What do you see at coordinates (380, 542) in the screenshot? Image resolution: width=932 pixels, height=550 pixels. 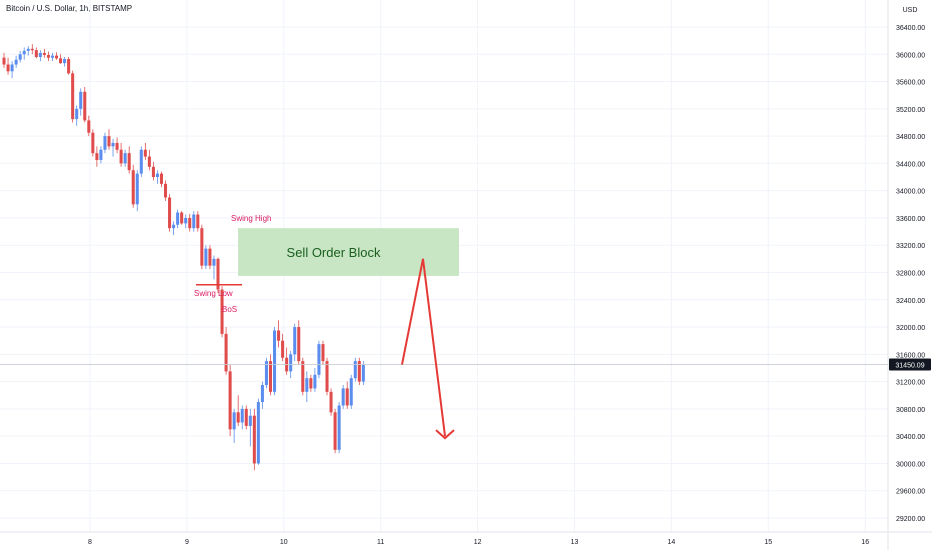 I see `time-tick-label: 11` at bounding box center [380, 542].